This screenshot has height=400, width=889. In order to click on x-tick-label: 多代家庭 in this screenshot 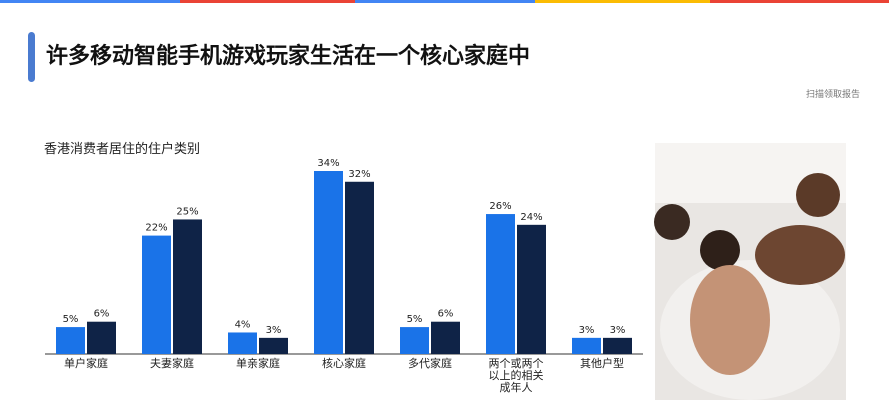, I will do `click(430, 363)`.